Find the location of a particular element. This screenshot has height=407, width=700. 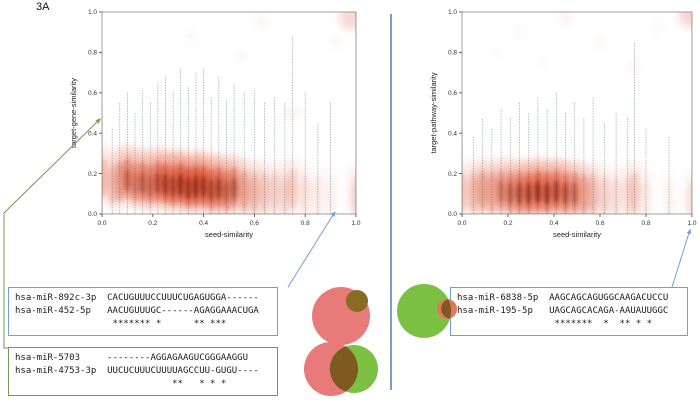

alignment-match-line: ** * * * is located at coordinates (167, 384).